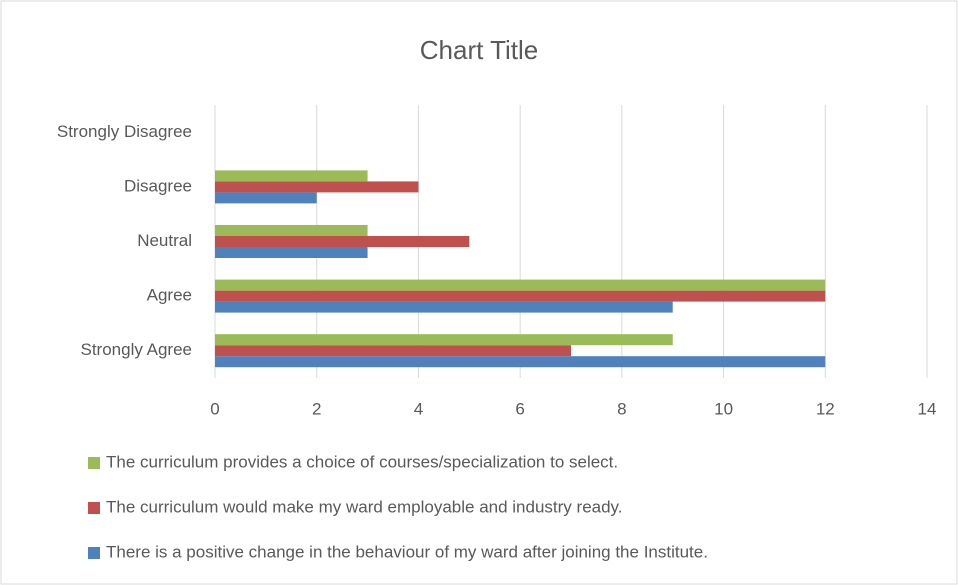  Describe the element at coordinates (621, 408) in the screenshot. I see `x-tick-label: 8` at that location.